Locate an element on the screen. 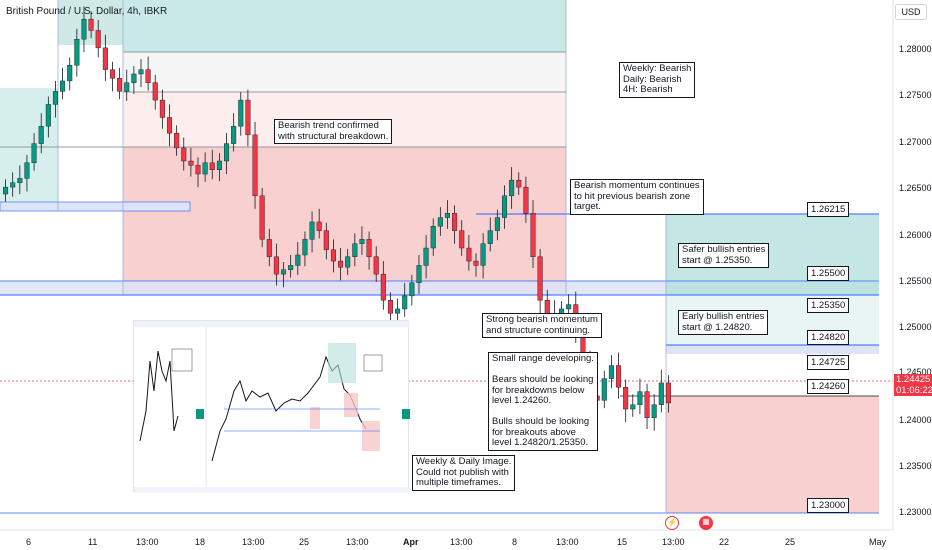 Image resolution: width=932 pixels, height=550 pixels. level-label: 1.26215 is located at coordinates (828, 209).